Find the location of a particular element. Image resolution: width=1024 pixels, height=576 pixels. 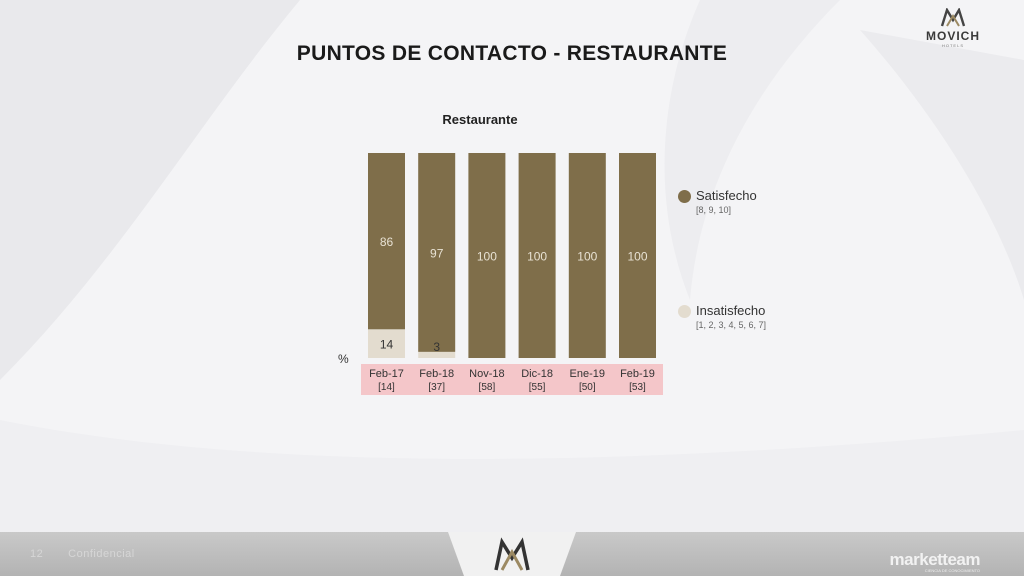

legend-sub-satisfecho: [8, 9, 10] is located at coordinates (714, 210).